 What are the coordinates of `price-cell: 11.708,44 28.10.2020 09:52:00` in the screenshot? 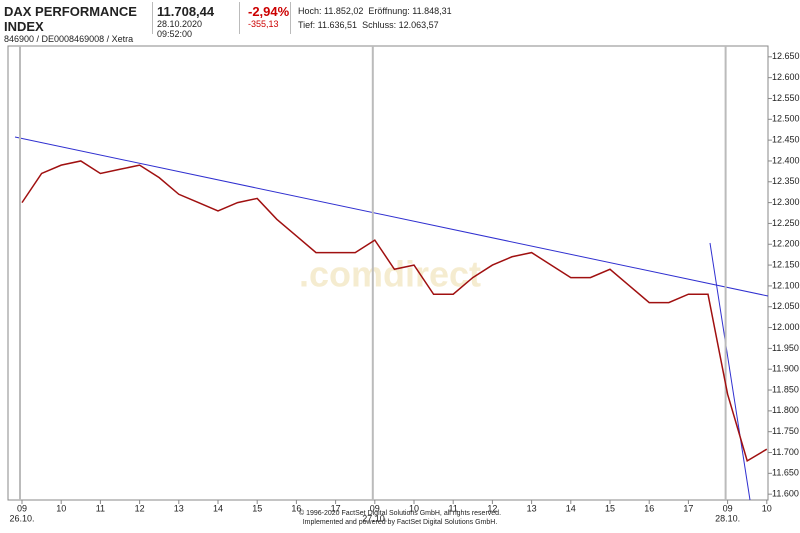 It's located at (196, 20).